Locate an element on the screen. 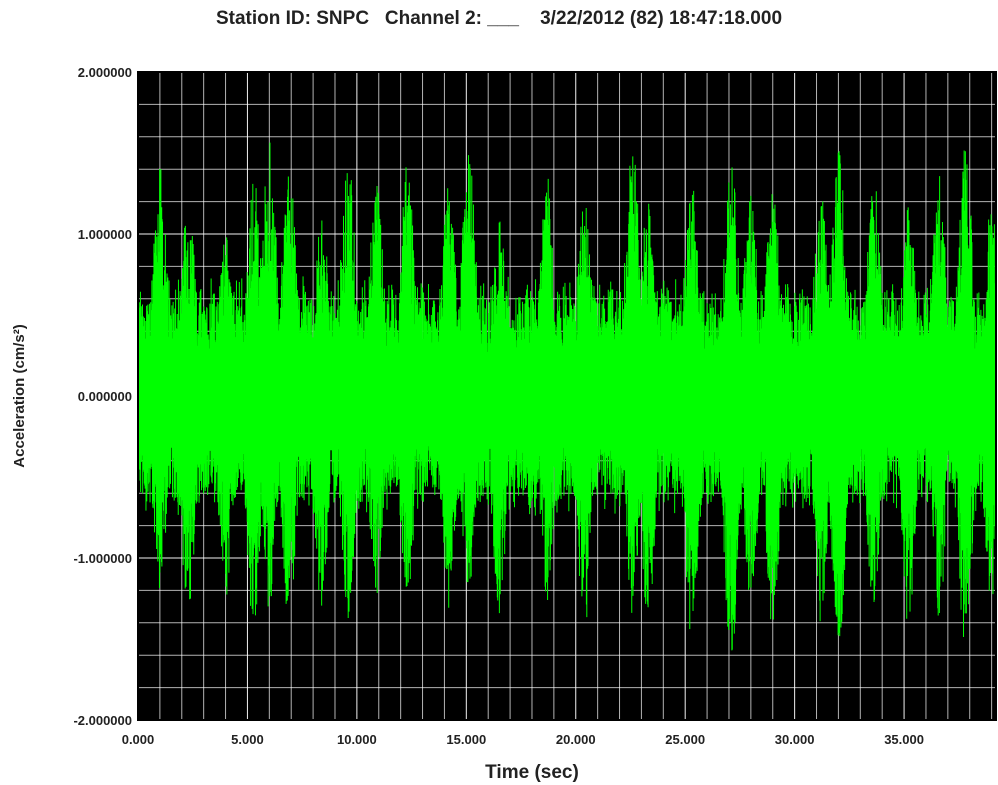  x-tick-label: 10.000 is located at coordinates (357, 739).